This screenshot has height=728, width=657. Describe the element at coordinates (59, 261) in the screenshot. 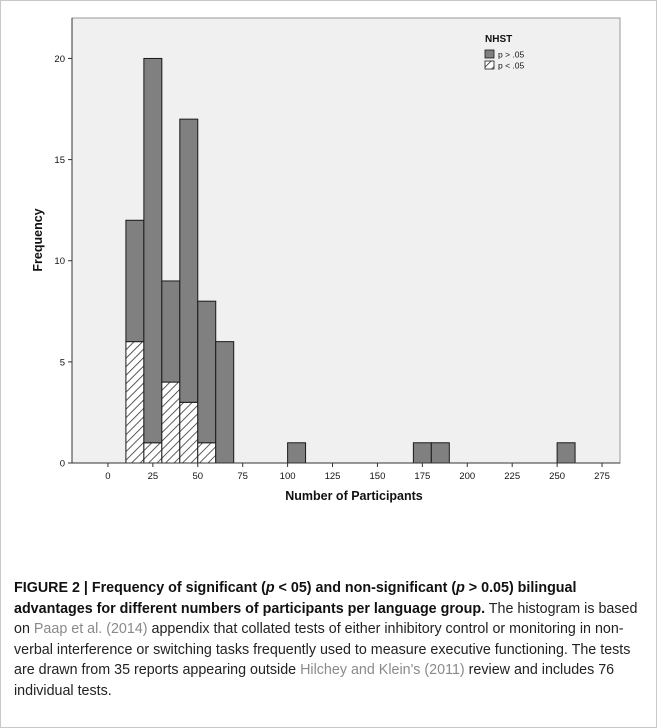

I see `y-tick-label: 10` at that location.